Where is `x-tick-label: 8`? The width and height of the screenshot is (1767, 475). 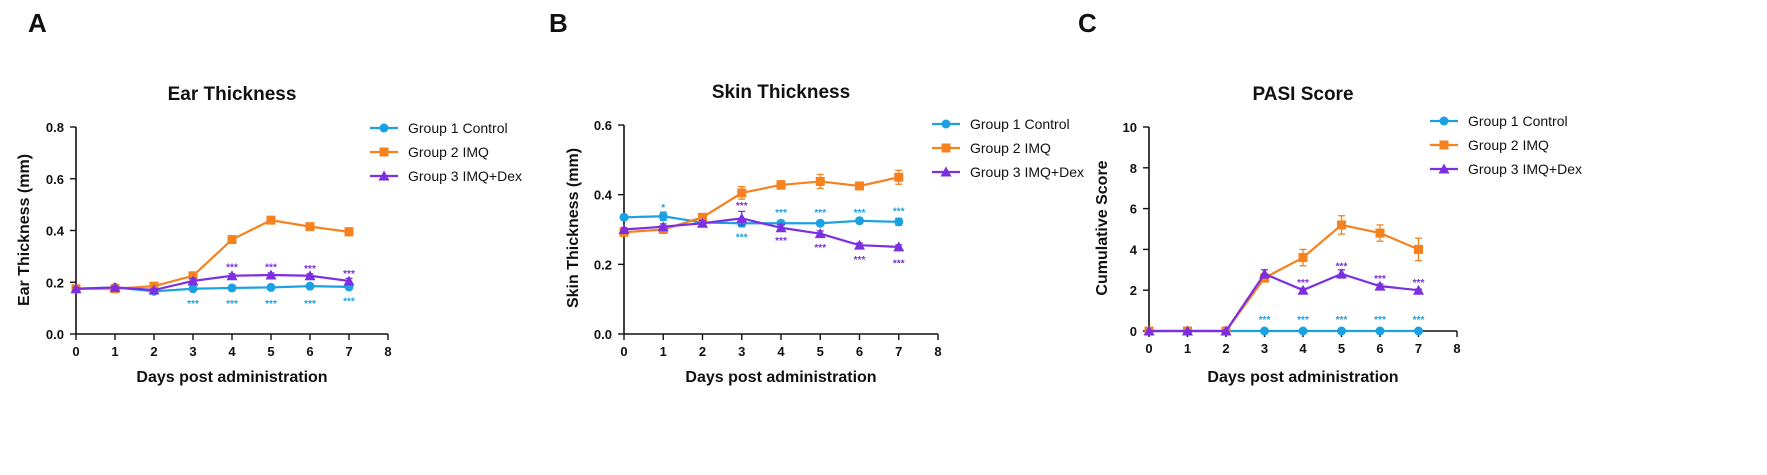 x-tick-label: 8 is located at coordinates (937, 351).